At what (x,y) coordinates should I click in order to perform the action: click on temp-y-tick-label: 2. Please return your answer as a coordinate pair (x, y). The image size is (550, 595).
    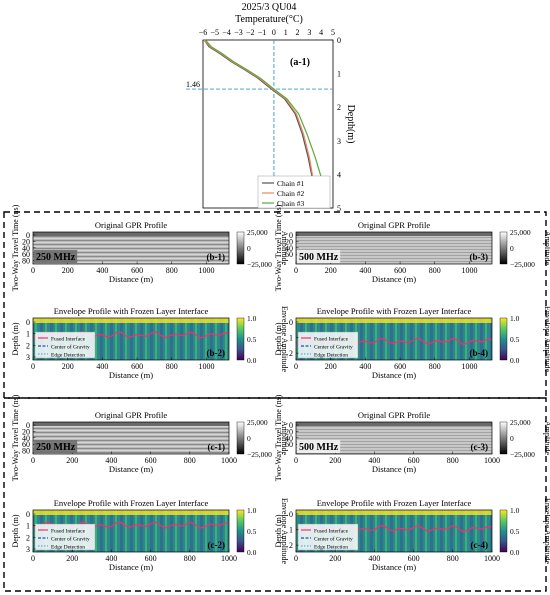
    Looking at the image, I should click on (339, 107).